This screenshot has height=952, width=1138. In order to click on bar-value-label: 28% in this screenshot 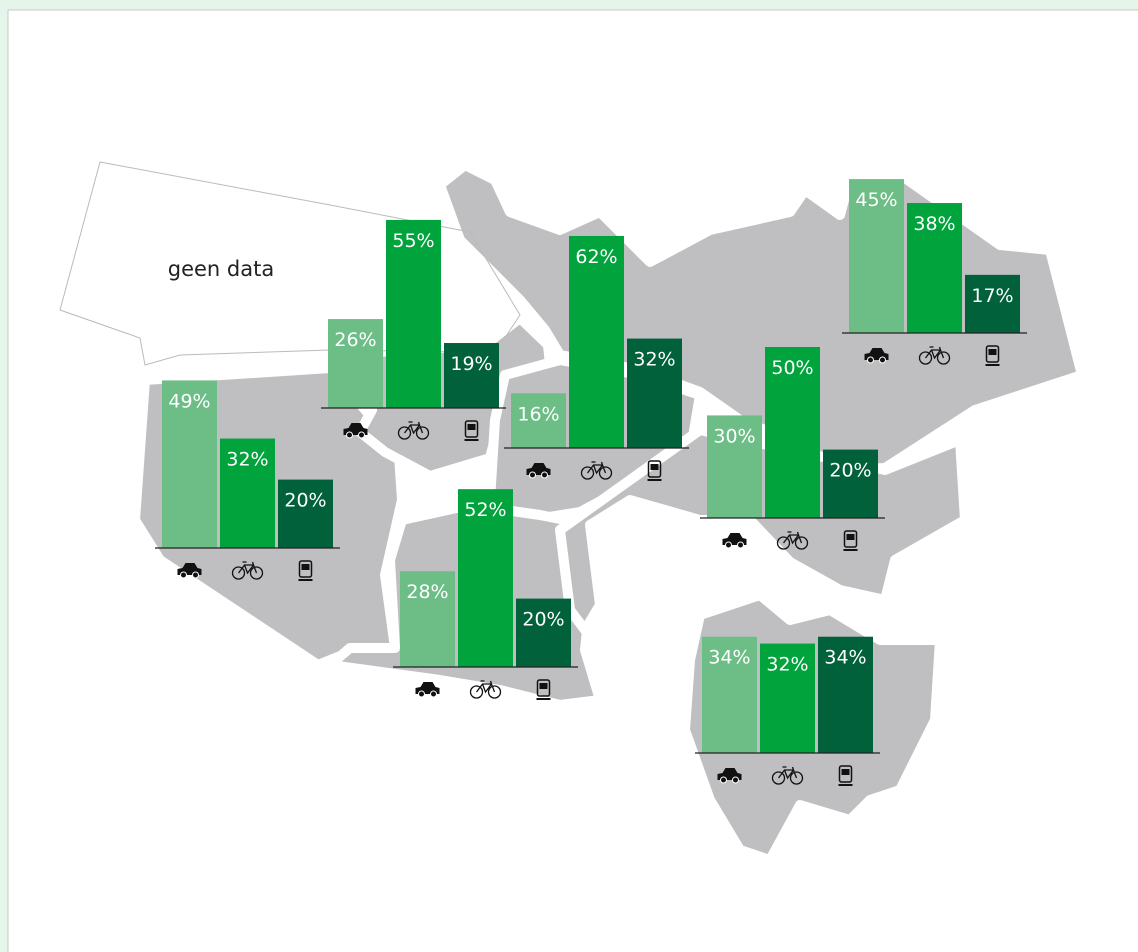, I will do `click(427, 592)`.